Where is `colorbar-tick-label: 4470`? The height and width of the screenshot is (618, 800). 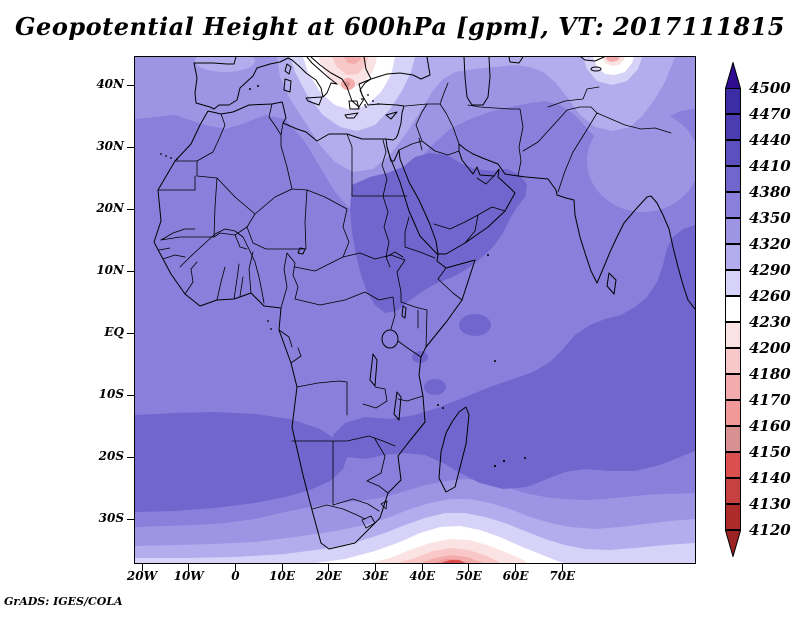 colorbar-tick-label: 4470 is located at coordinates (770, 114).